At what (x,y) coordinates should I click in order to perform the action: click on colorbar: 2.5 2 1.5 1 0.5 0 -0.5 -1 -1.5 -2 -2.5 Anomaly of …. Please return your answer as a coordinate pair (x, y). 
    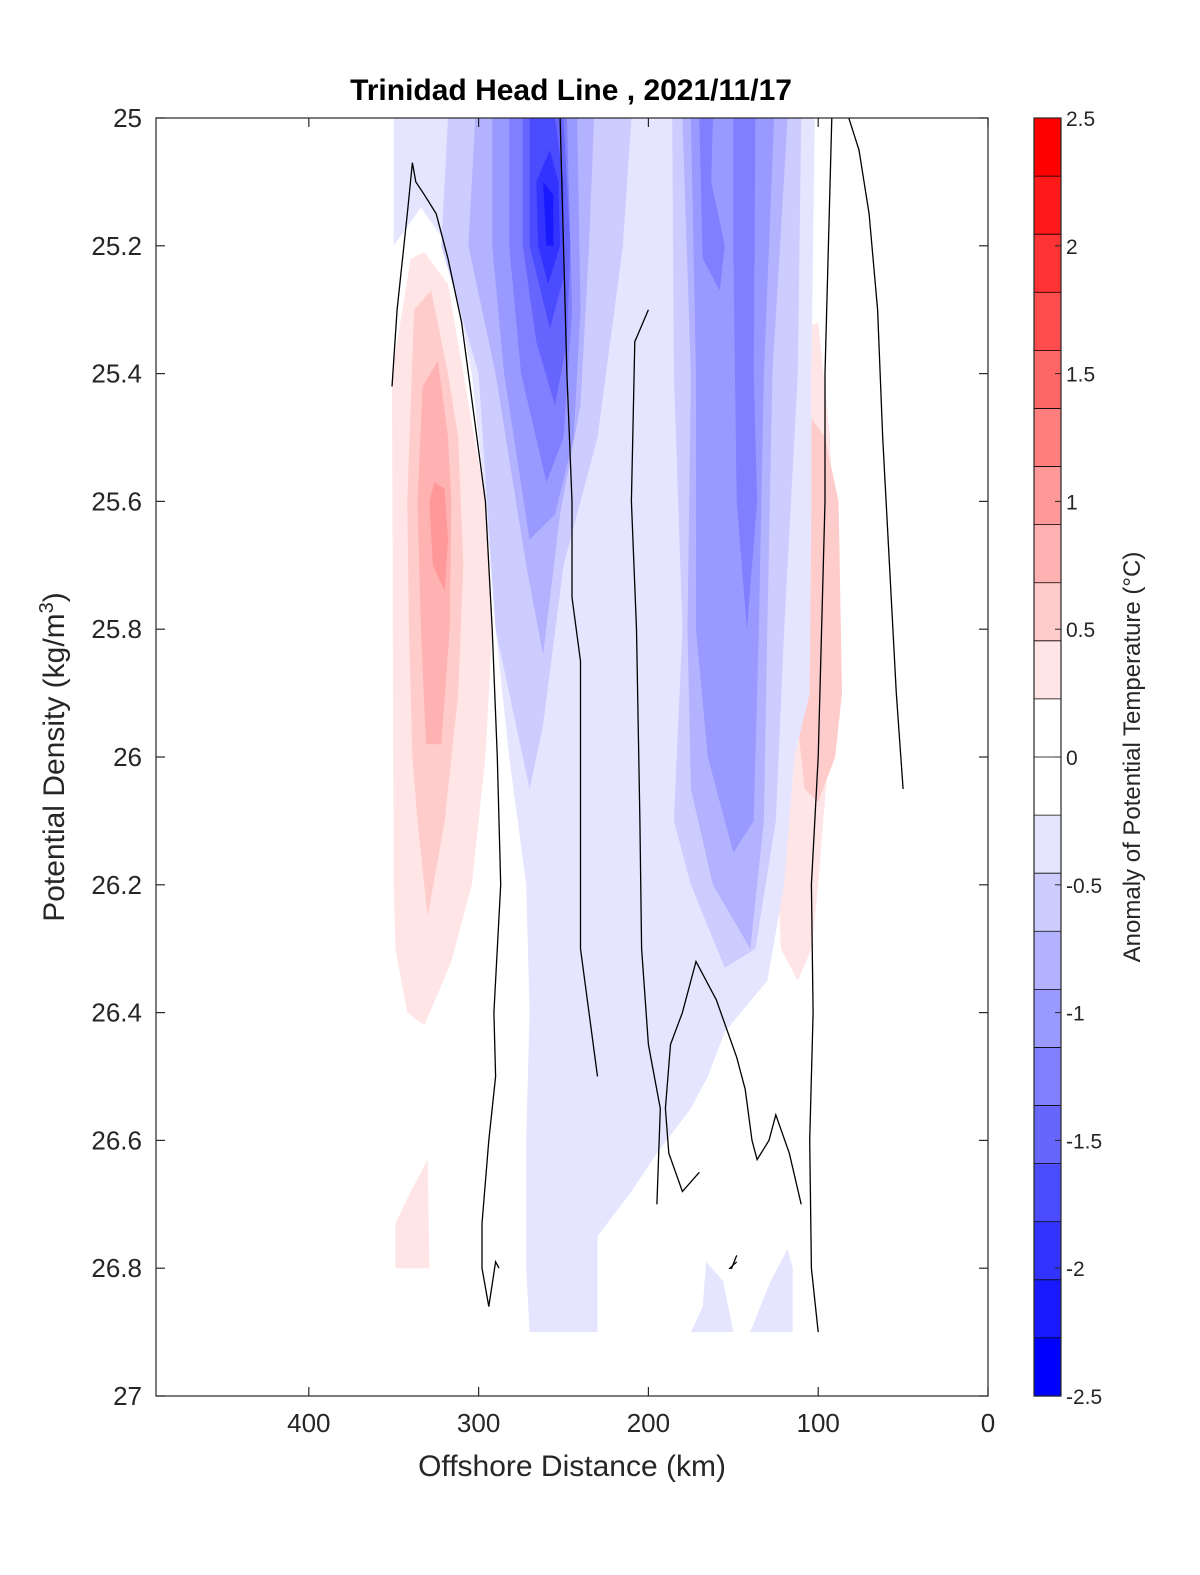
    Looking at the image, I should click on (1089, 758).